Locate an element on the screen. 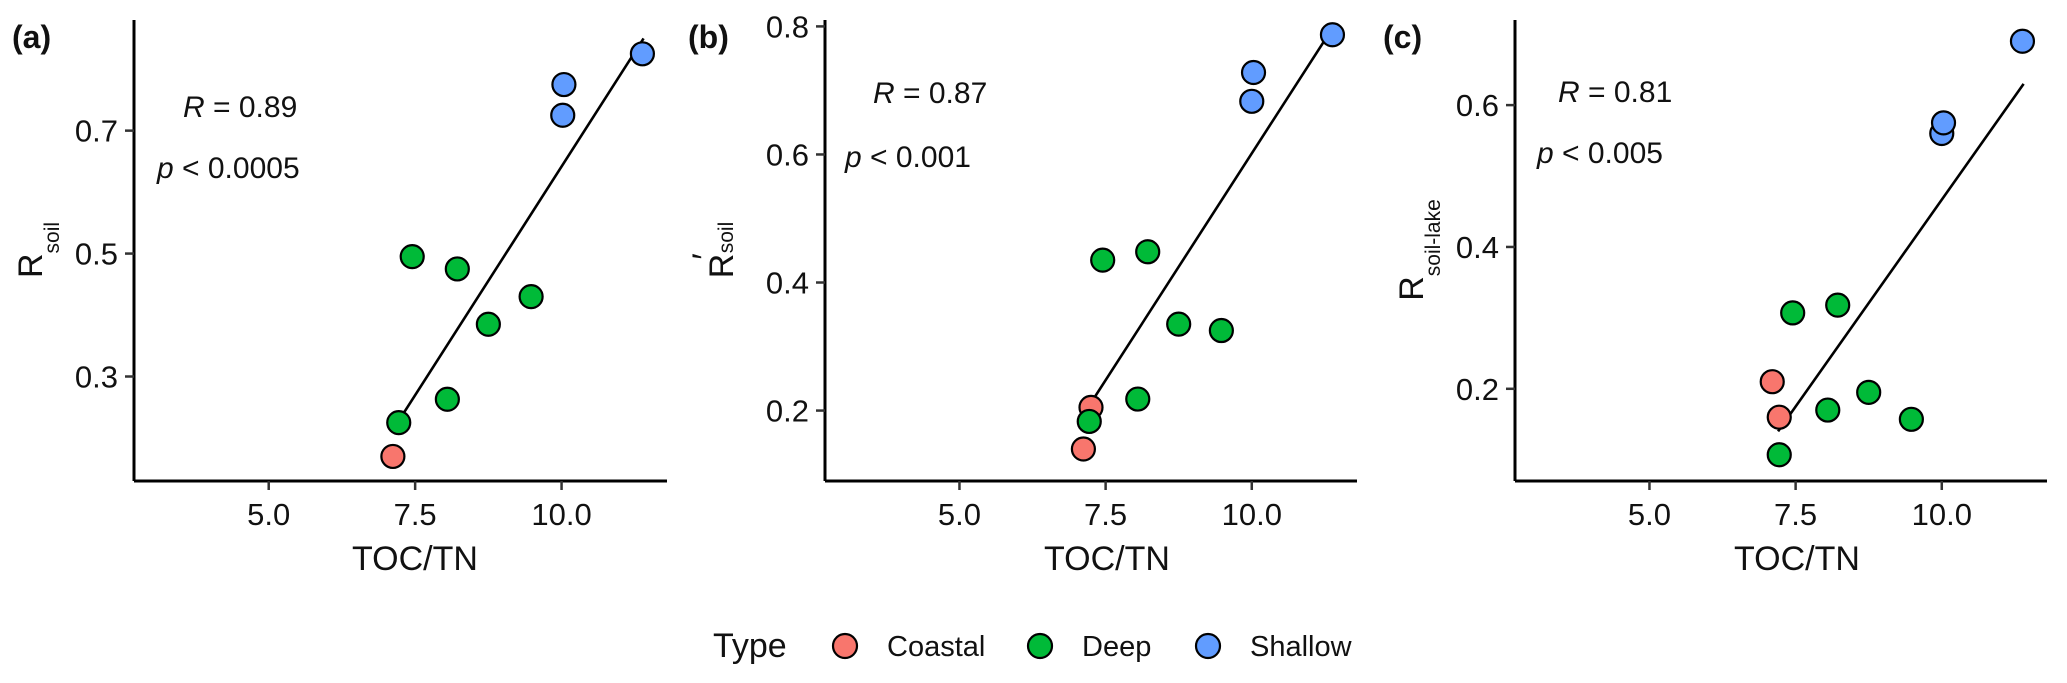  y-axis-label: Rsoil is located at coordinates (38, 250).